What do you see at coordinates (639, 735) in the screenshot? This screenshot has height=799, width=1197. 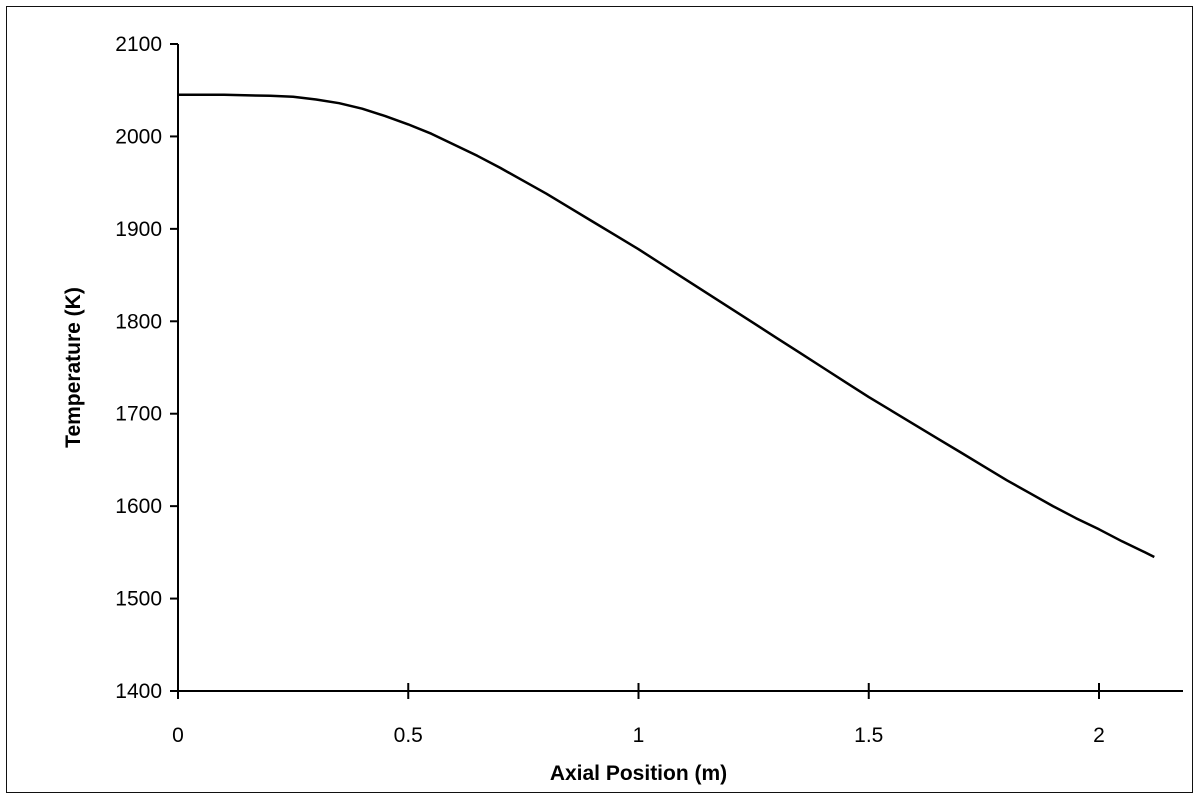 I see `x-tick-label: 1` at bounding box center [639, 735].